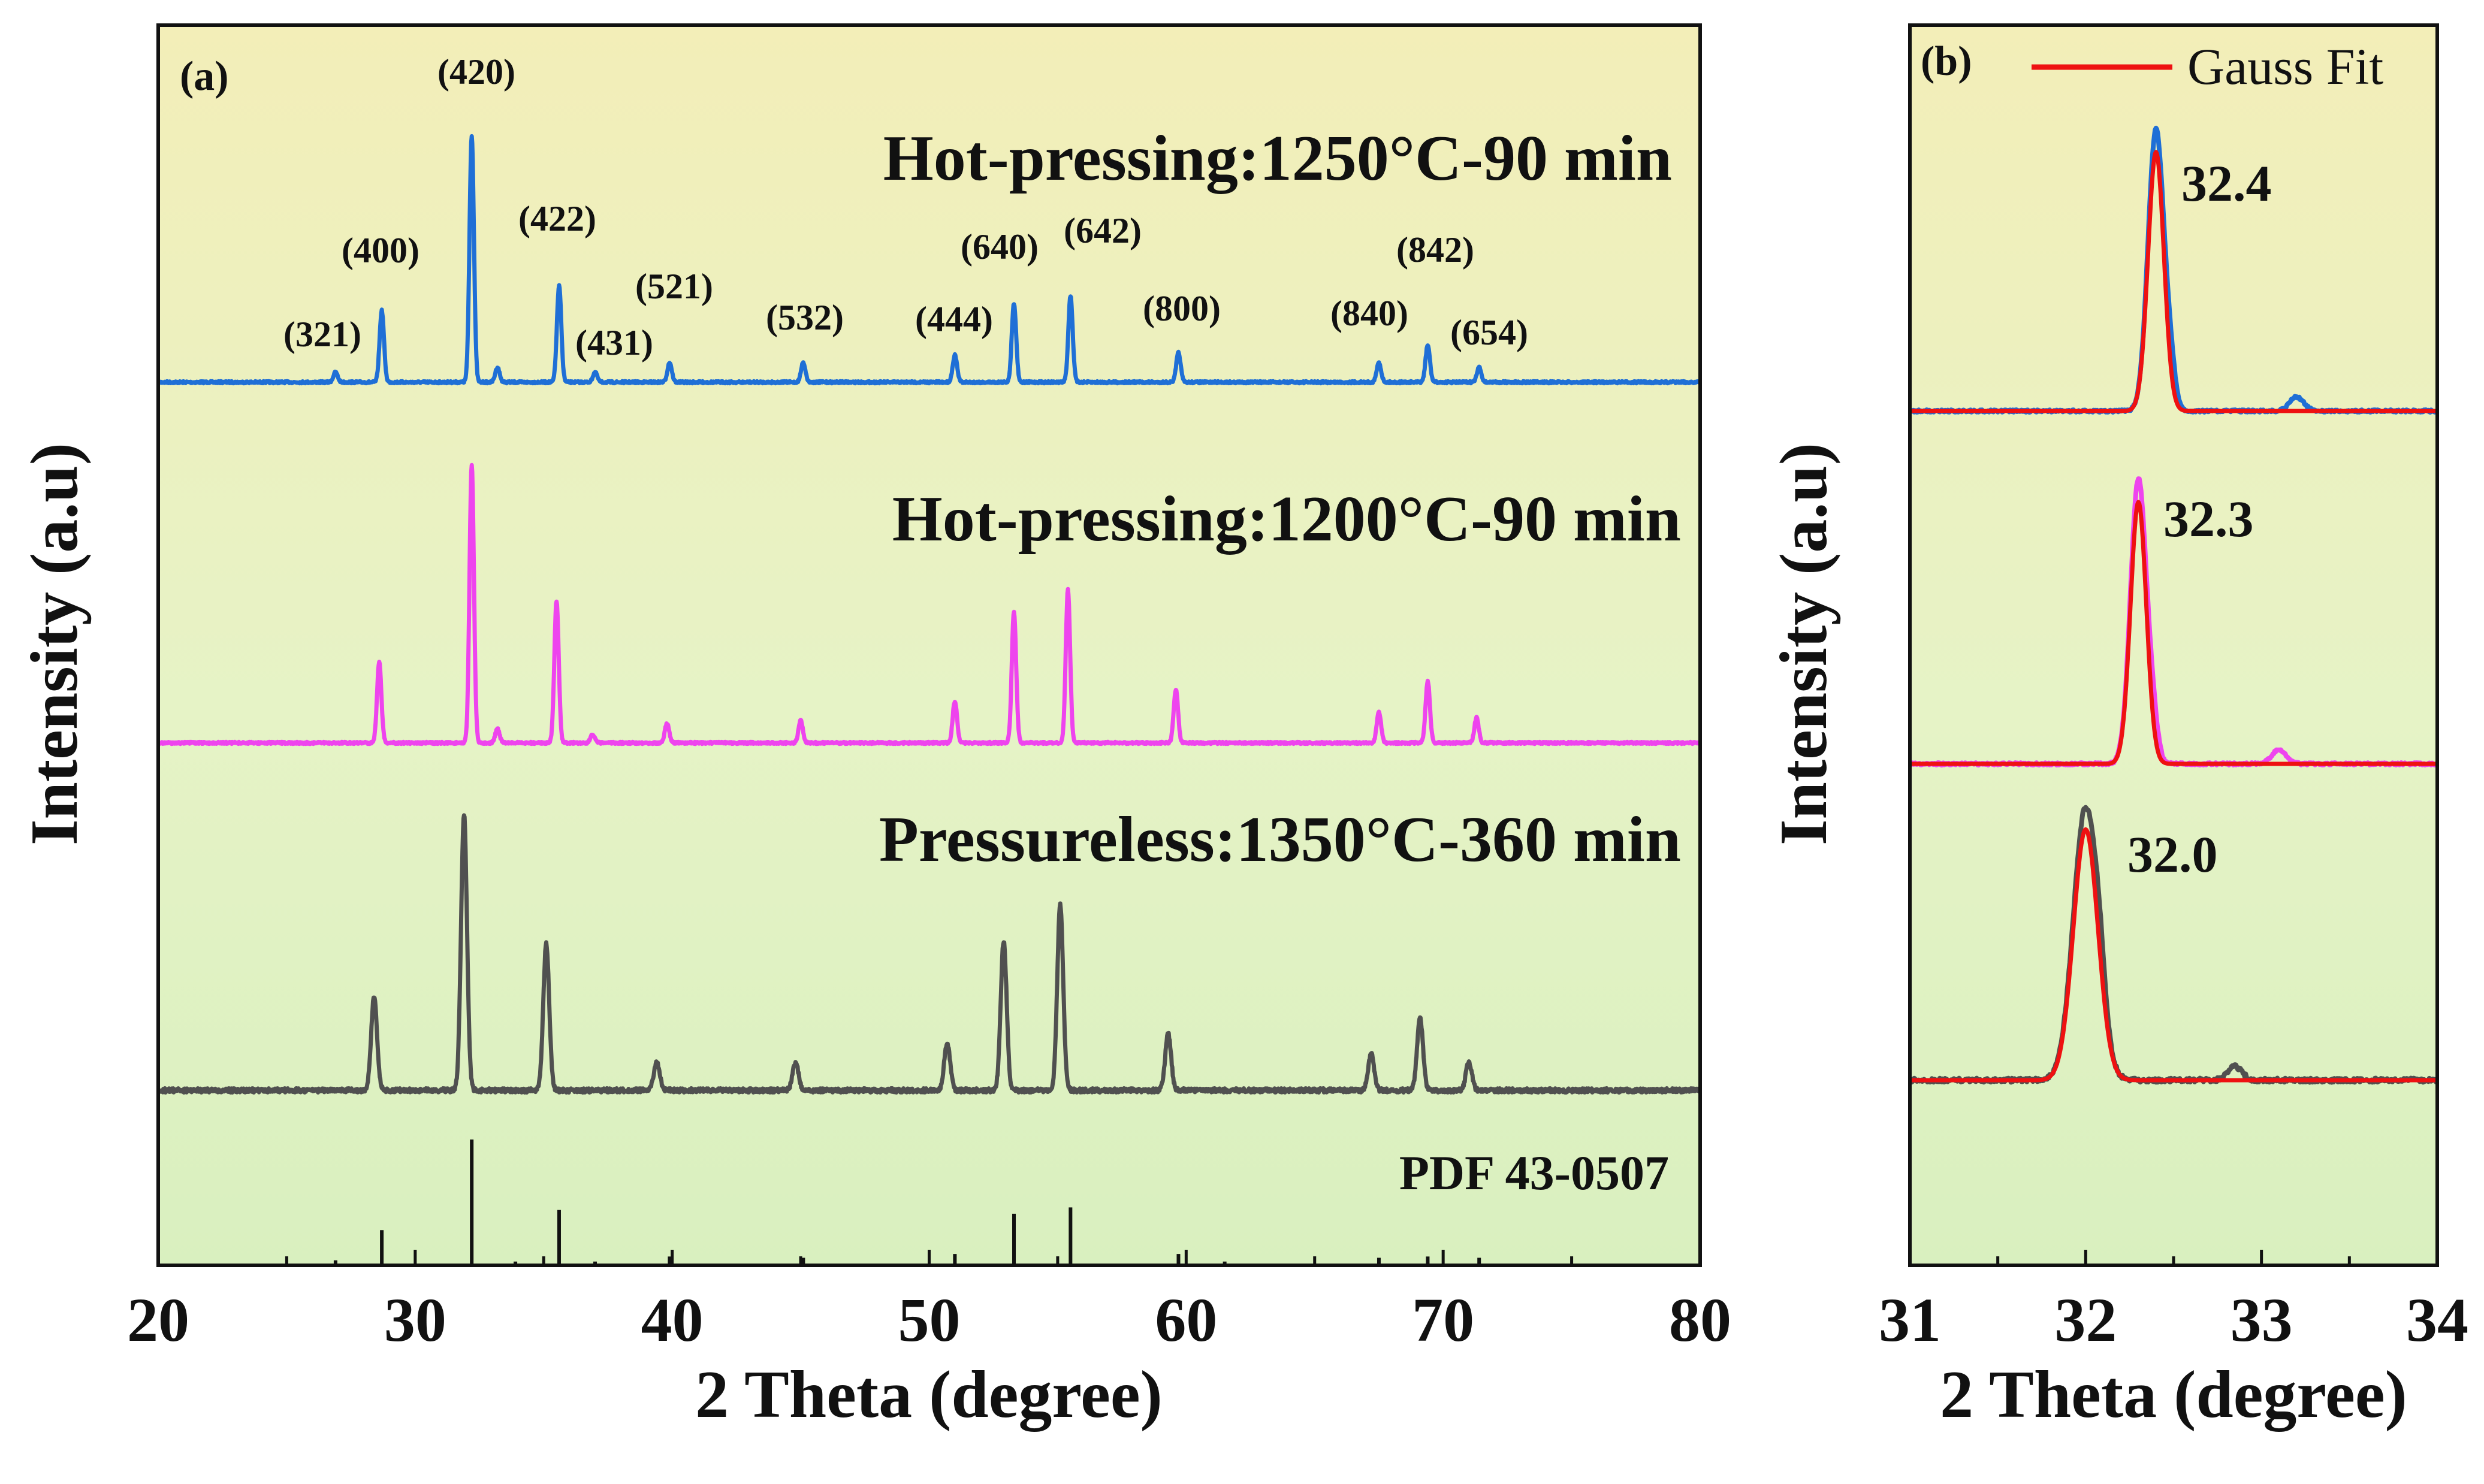 The height and width of the screenshot is (1484, 2484). I want to click on x-tick-label: 30, so click(415, 1320).